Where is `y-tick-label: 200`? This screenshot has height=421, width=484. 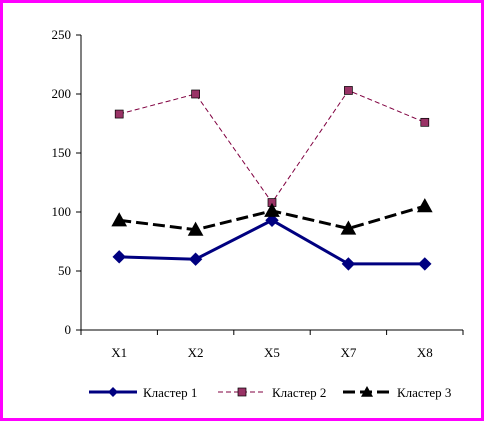 y-tick-label: 200 is located at coordinates (62, 93).